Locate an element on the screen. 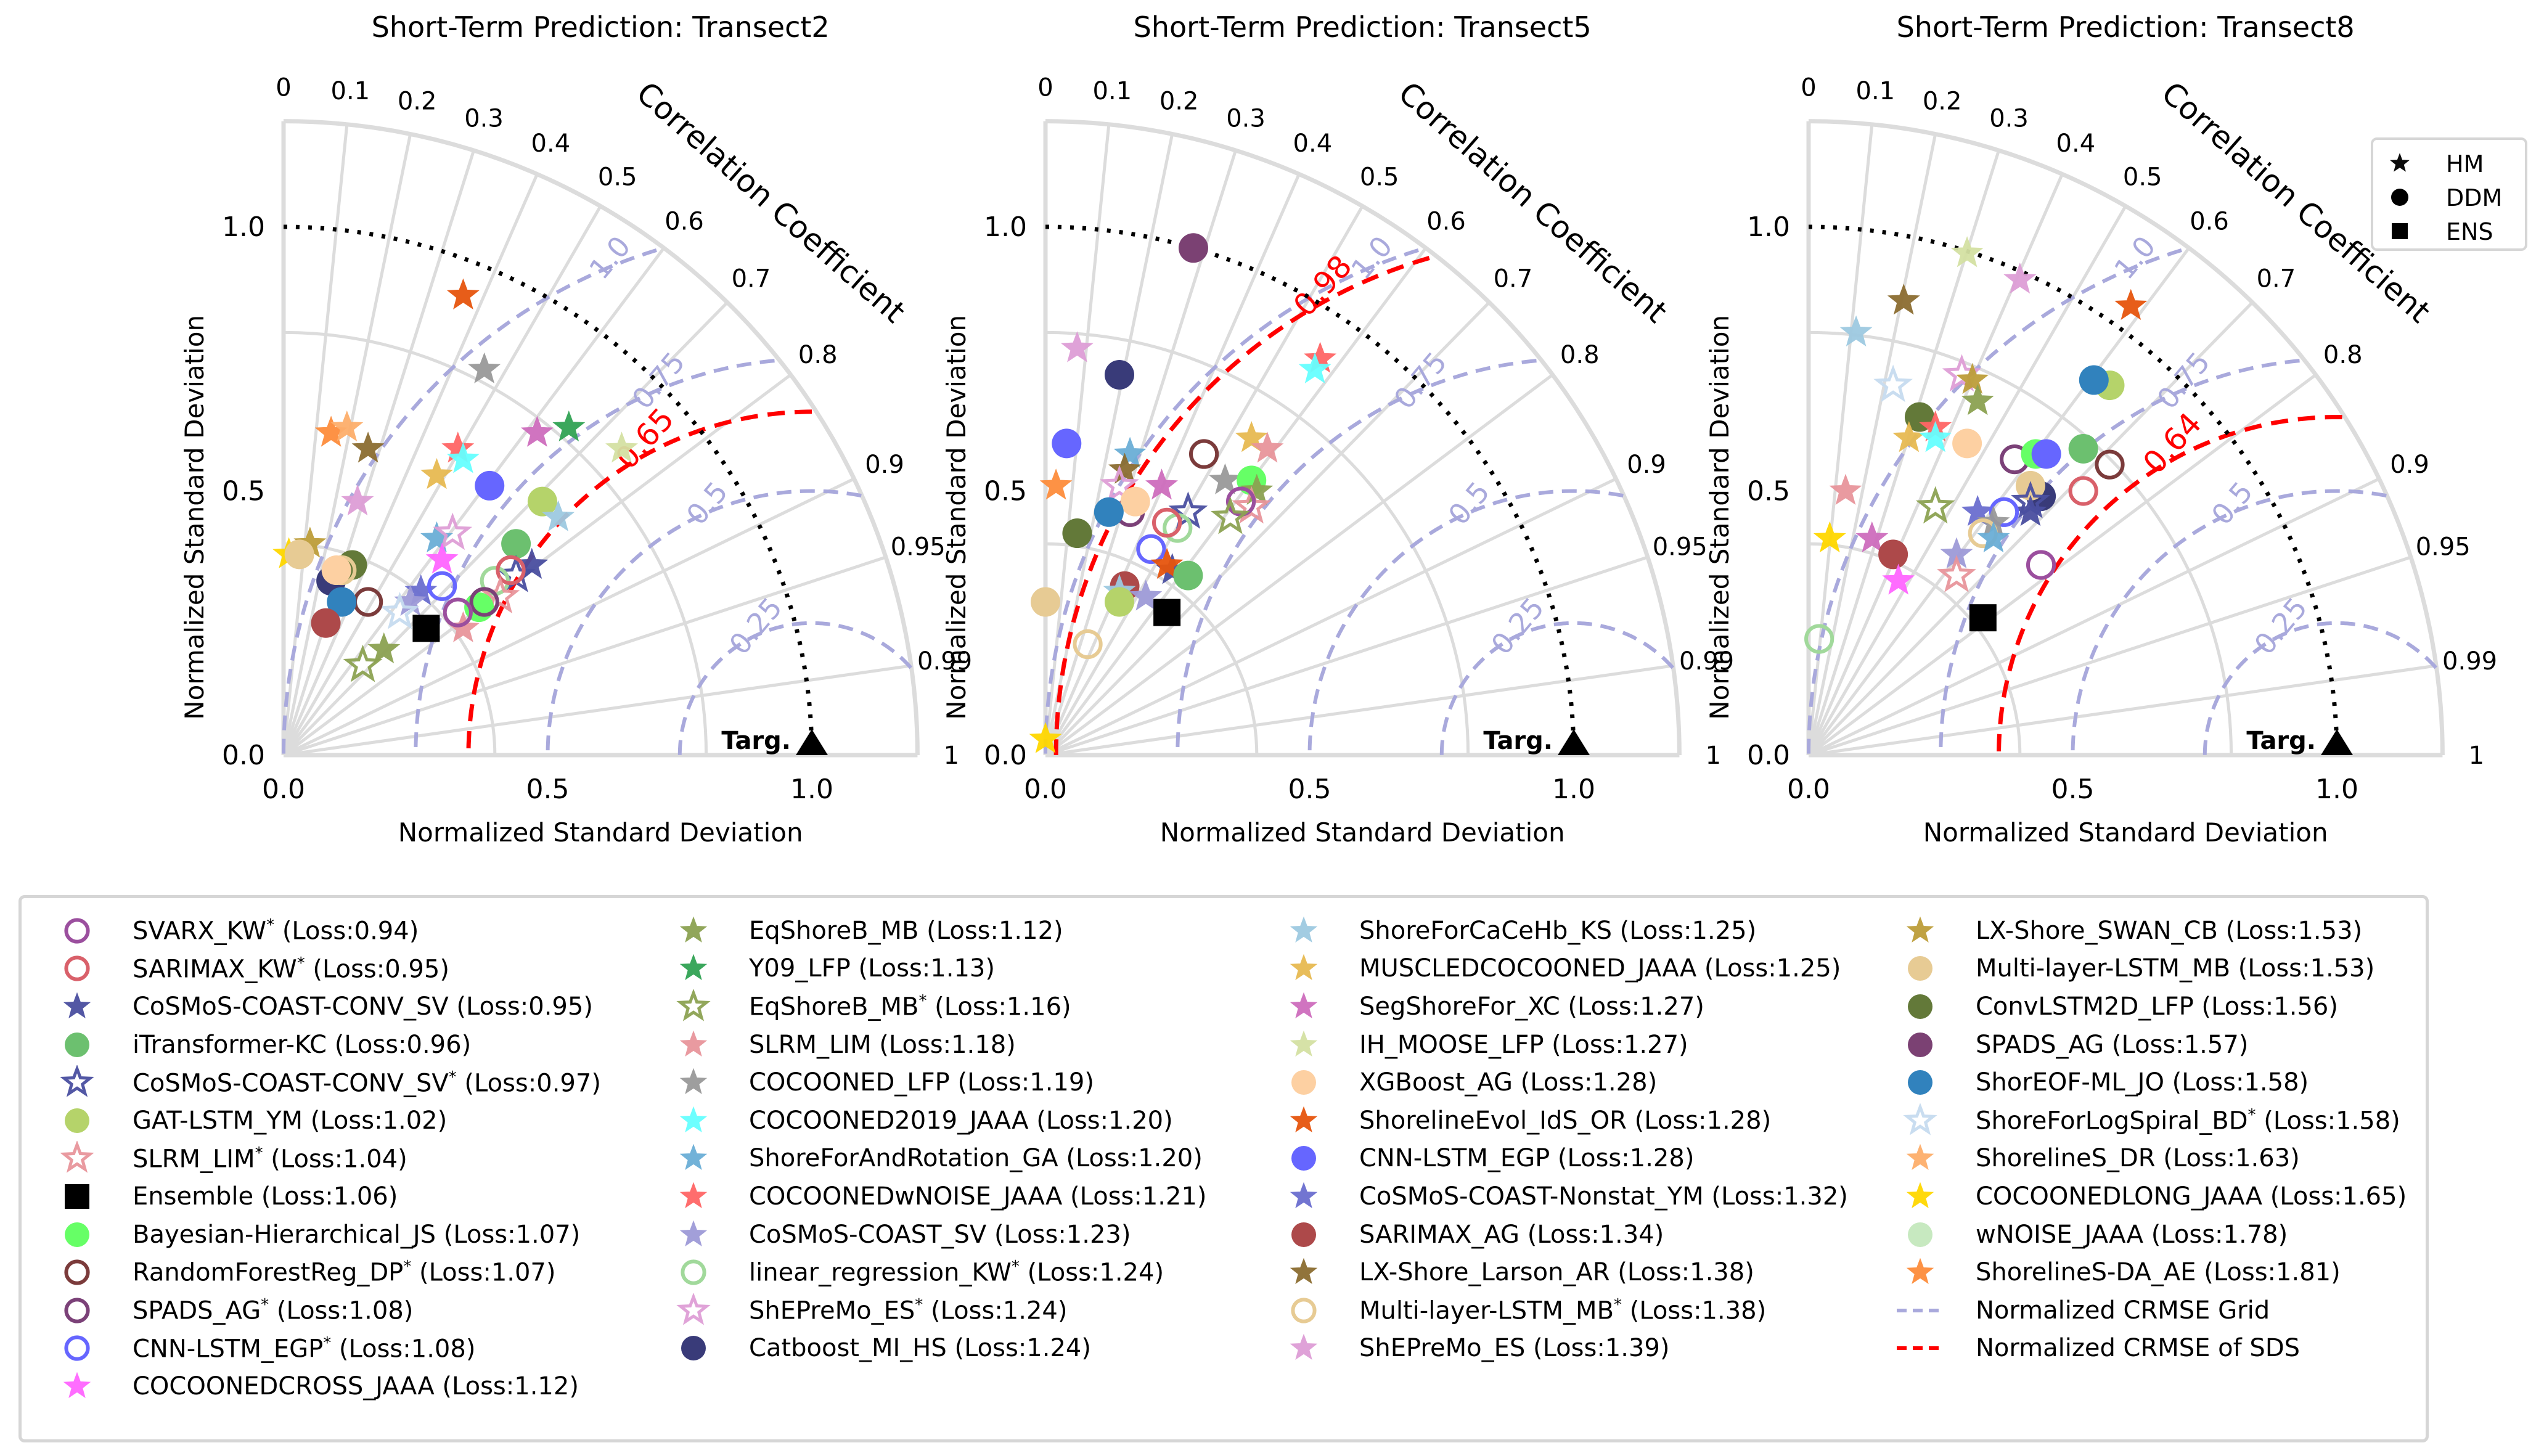 The height and width of the screenshot is (1456, 2544). y-tick-label: 0.0 is located at coordinates (1006, 755).